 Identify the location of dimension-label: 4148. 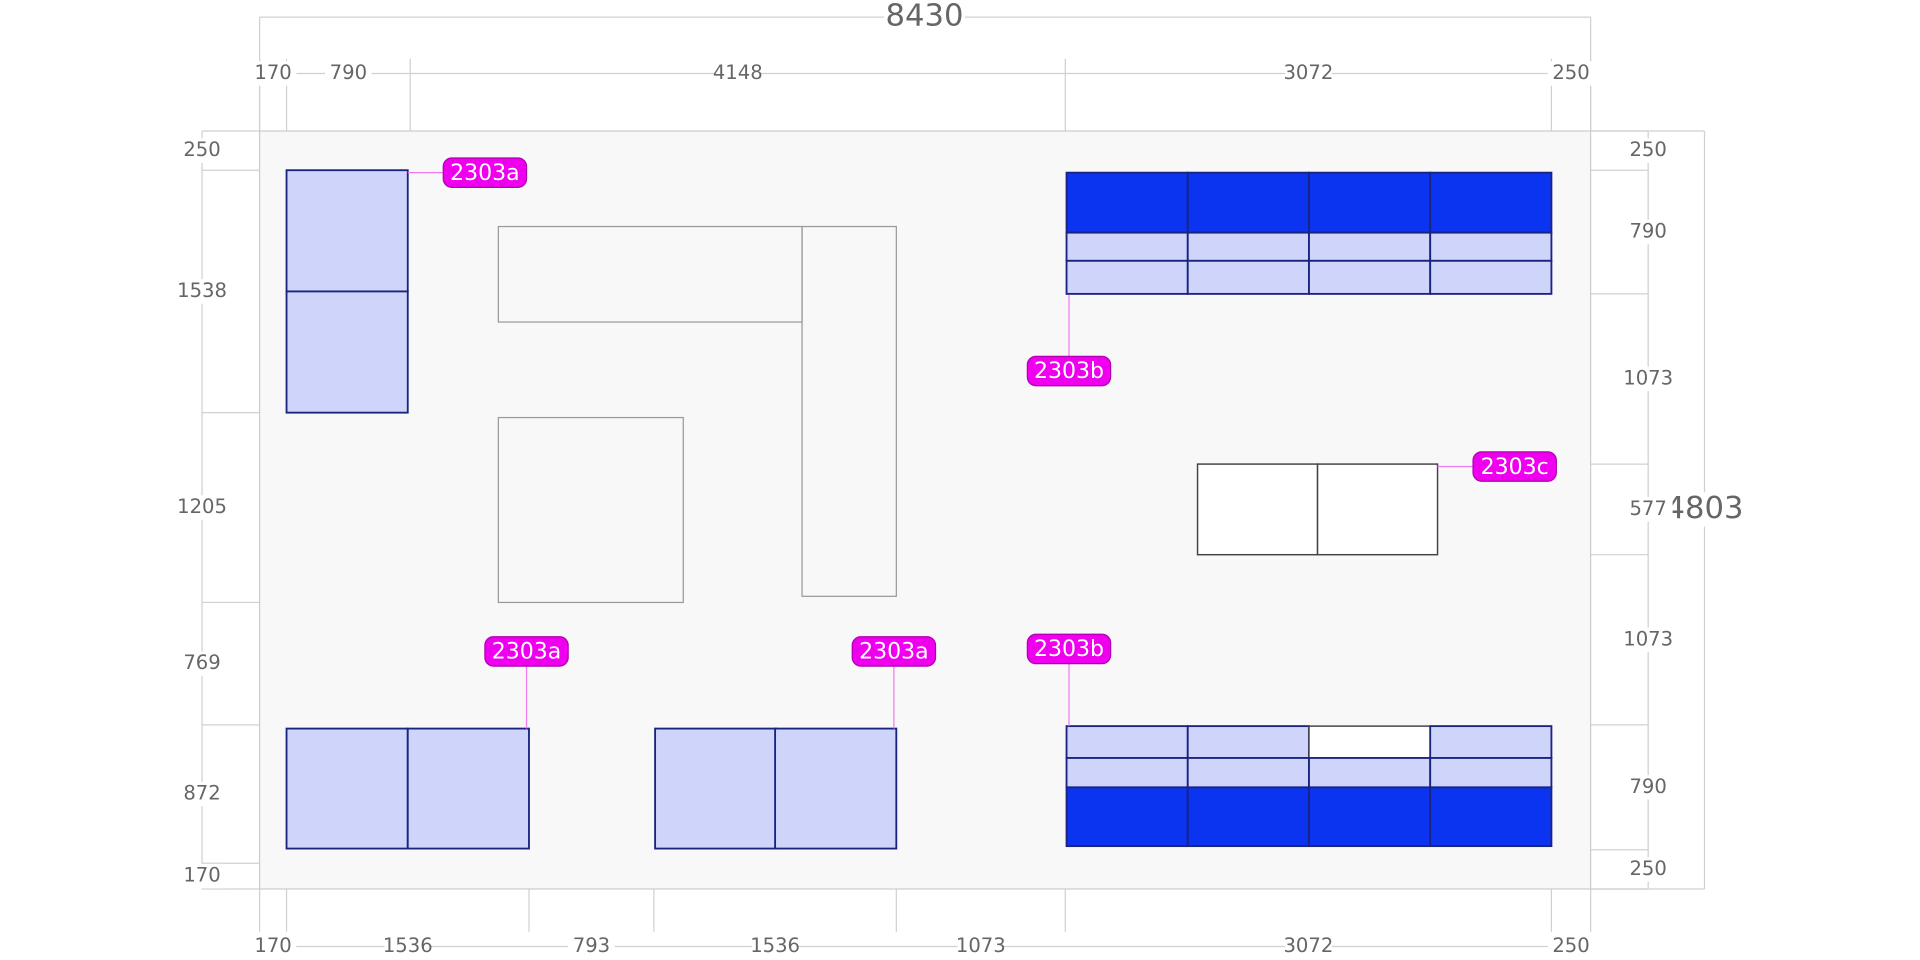
(738, 72).